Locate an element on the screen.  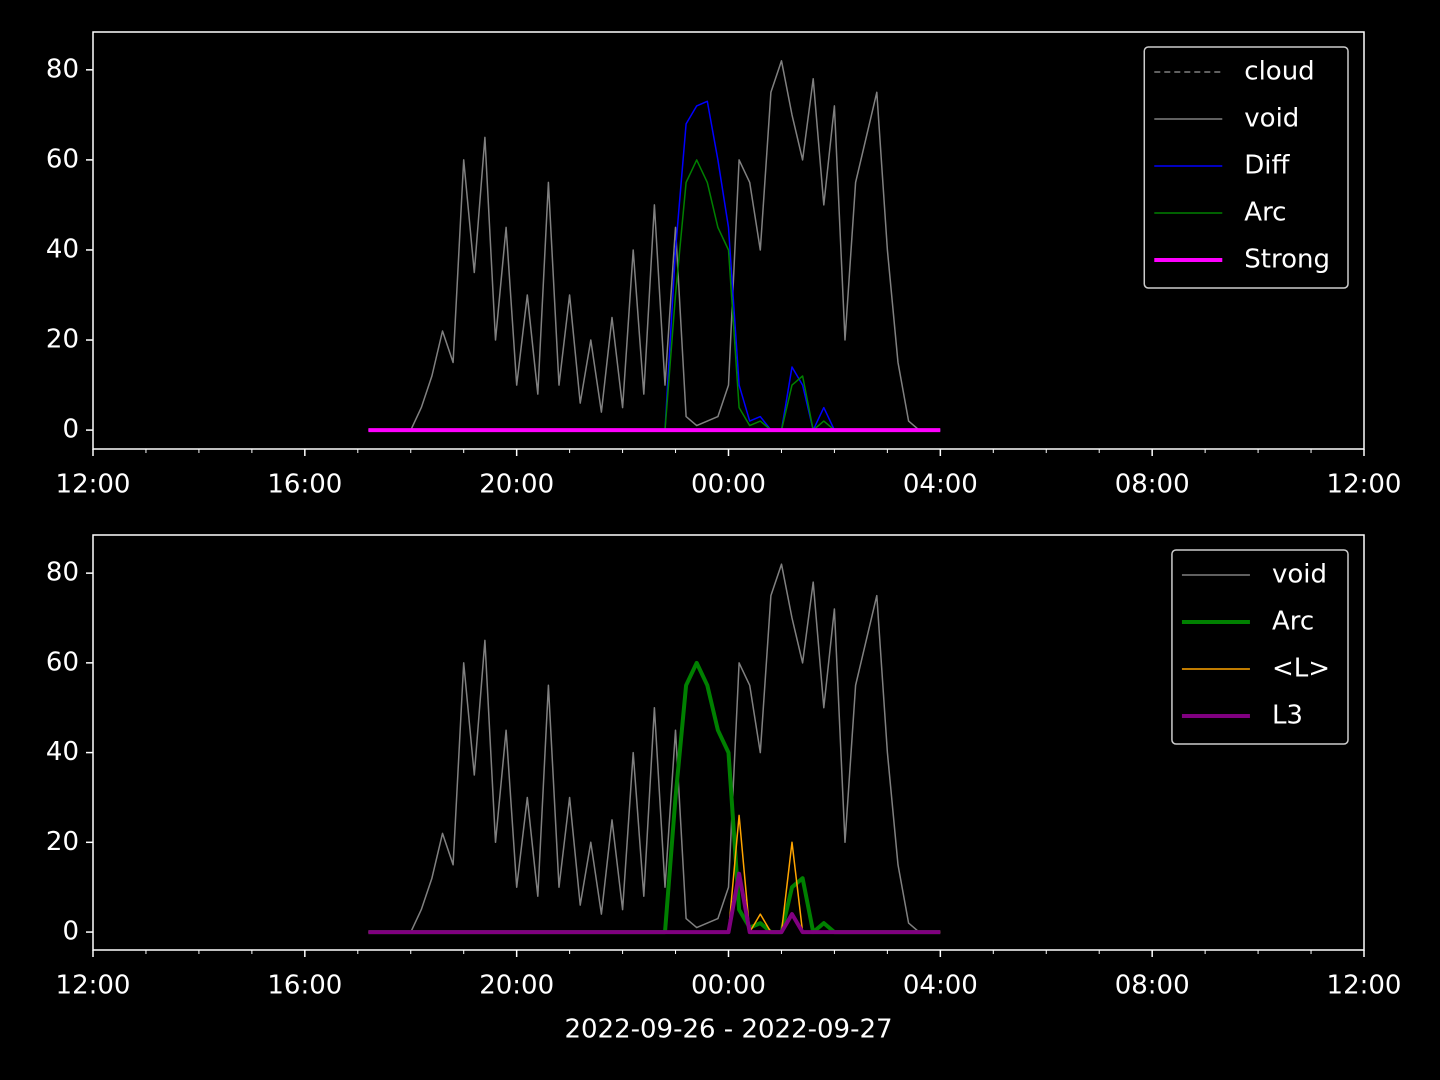
legend: cloud void Diff Arc Strong is located at coordinates (1246, 167).